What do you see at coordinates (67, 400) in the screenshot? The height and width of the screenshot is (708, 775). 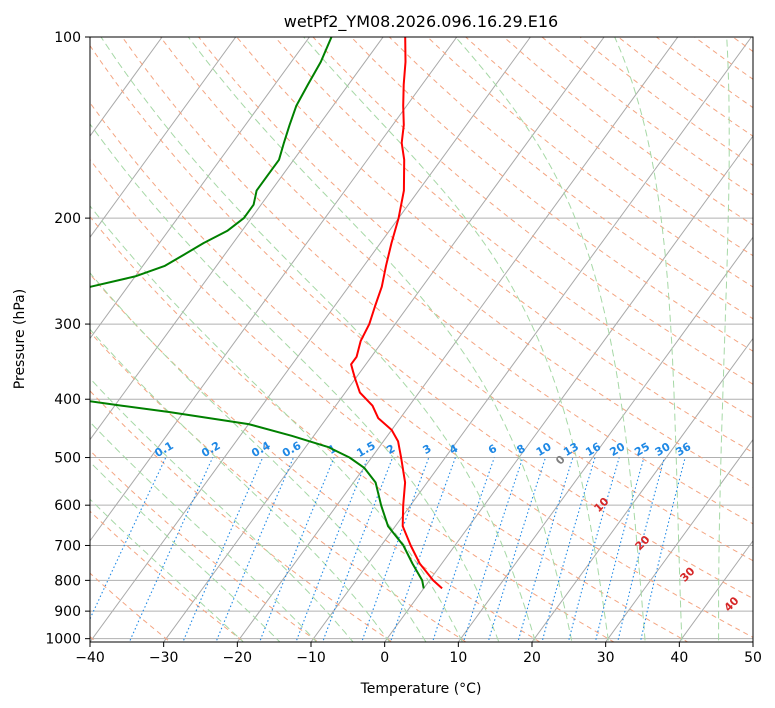 I see `y-tick-label: 400` at bounding box center [67, 400].